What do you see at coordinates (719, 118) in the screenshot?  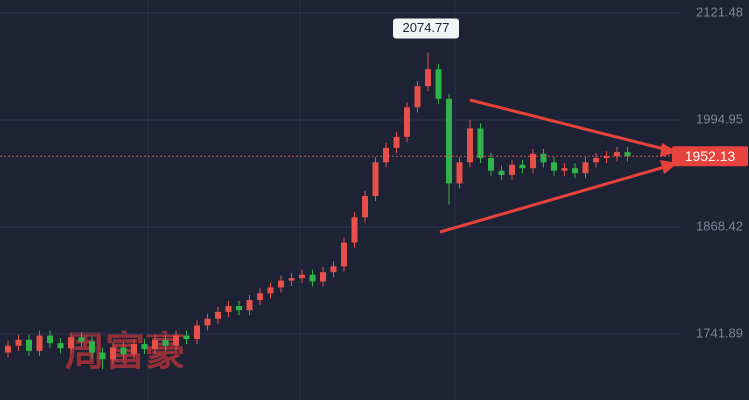 I see `y-tick-label: 1994.95` at bounding box center [719, 118].